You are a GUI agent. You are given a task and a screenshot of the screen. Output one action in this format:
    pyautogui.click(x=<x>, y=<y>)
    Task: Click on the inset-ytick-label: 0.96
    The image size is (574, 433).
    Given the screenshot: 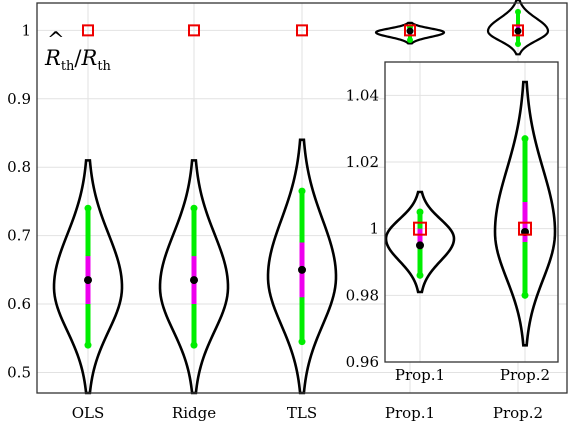 What is the action you would take?
    pyautogui.click(x=362, y=362)
    